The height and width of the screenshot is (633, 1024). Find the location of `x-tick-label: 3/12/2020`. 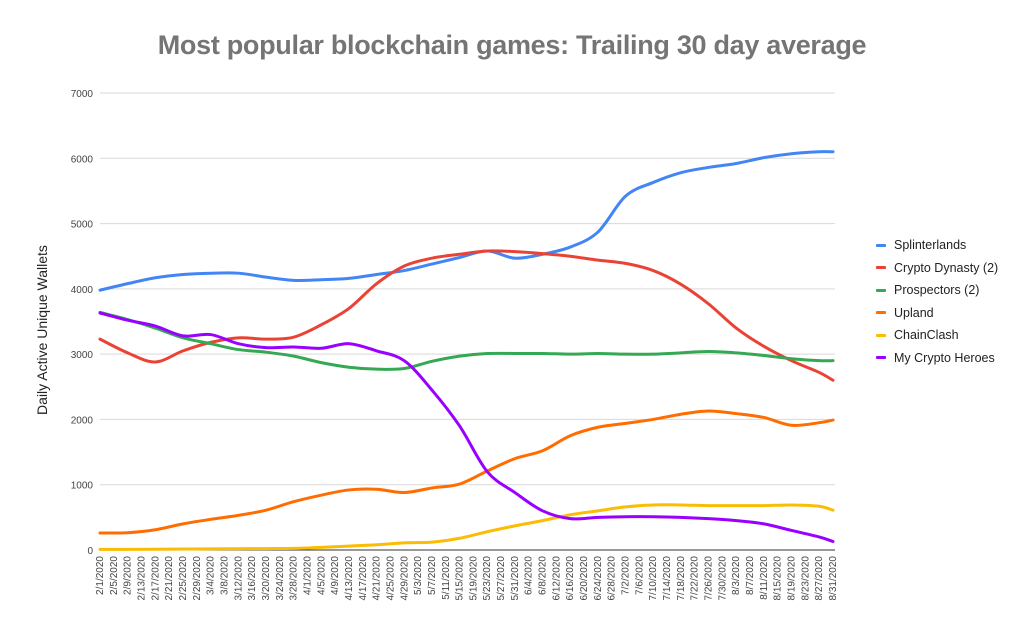

x-tick-label: 3/12/2020 is located at coordinates (238, 578).